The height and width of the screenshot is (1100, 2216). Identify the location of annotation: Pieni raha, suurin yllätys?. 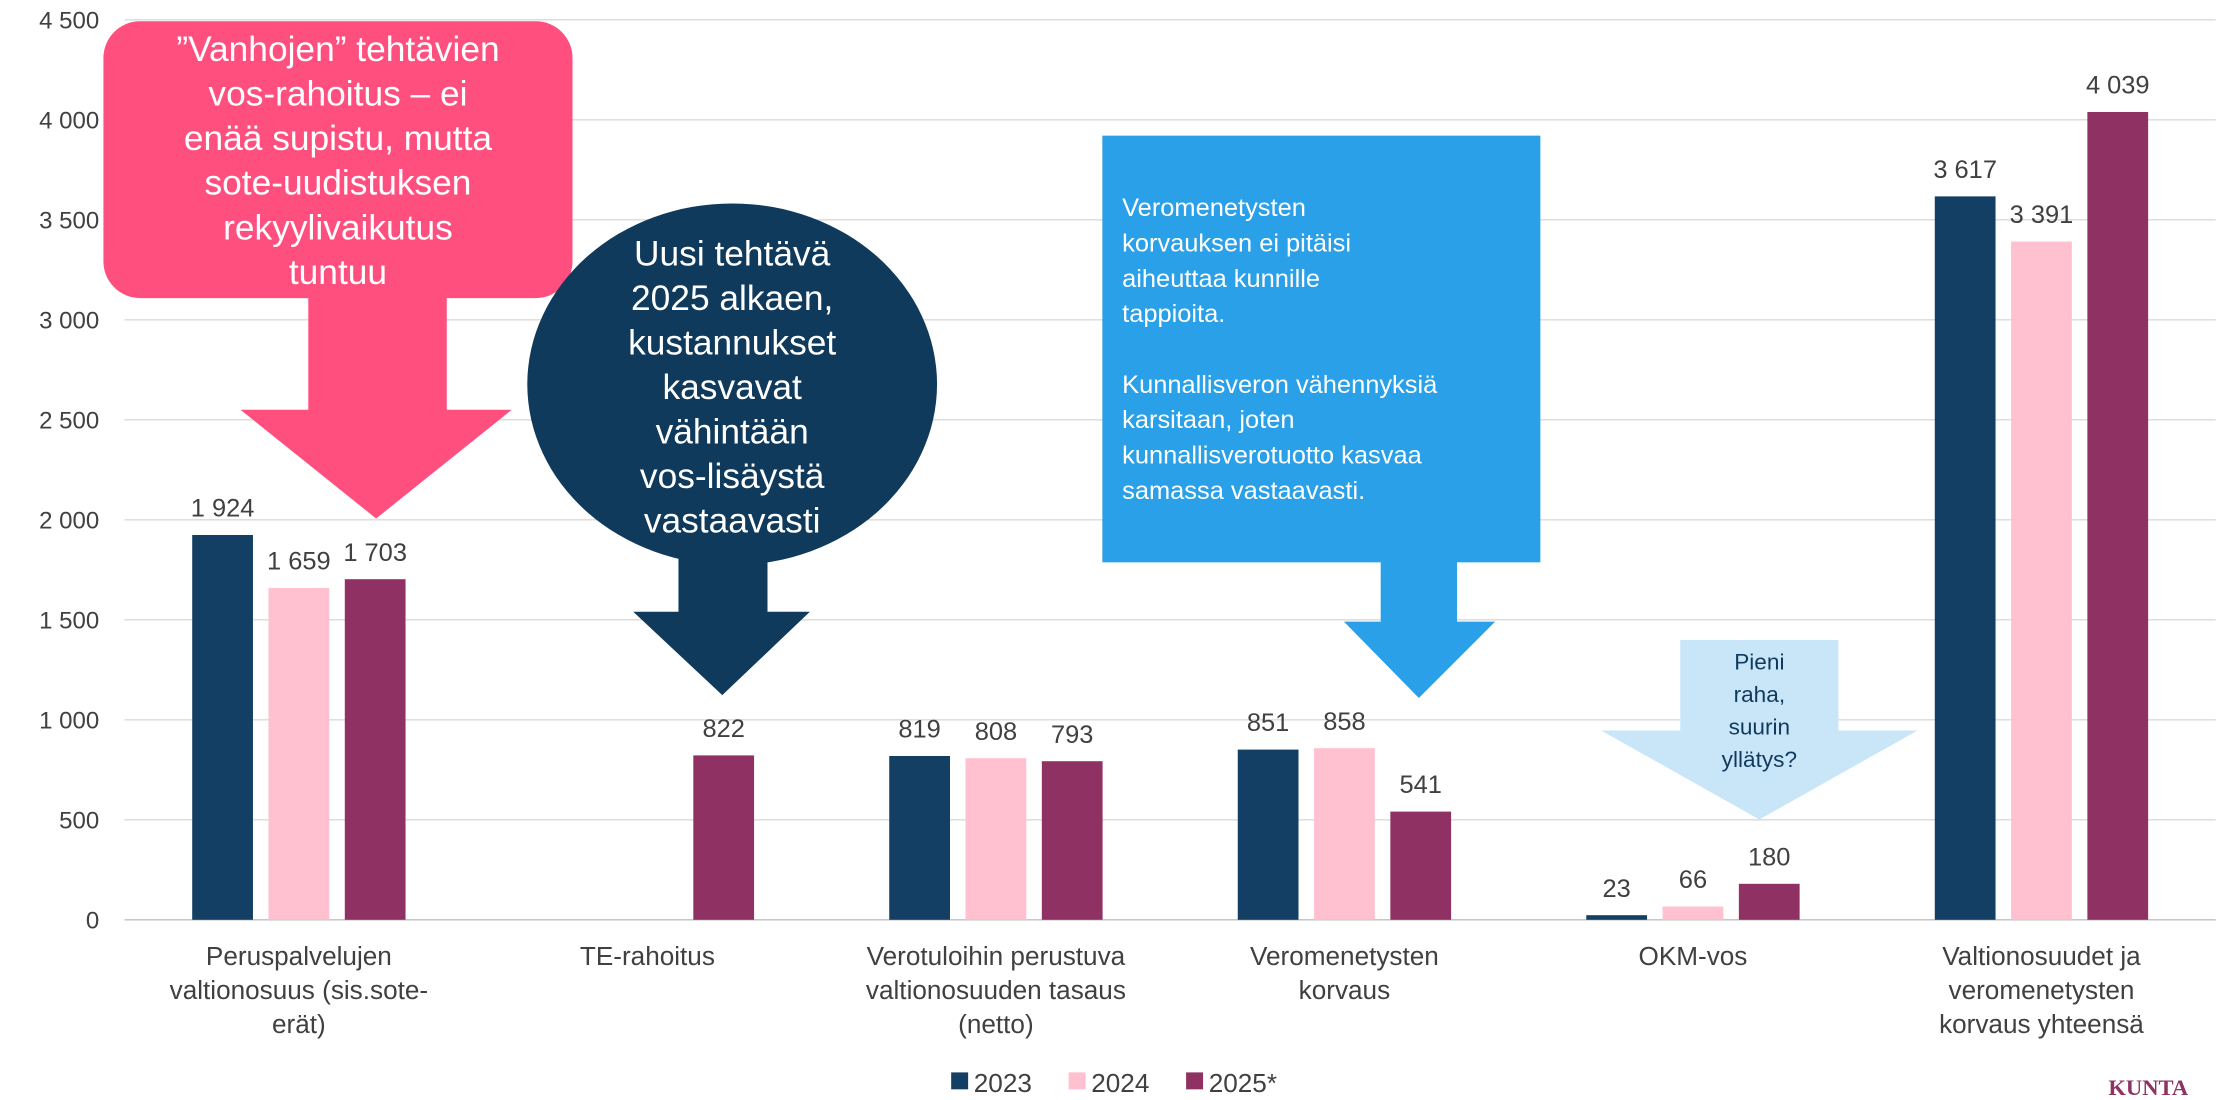
(1759, 711).